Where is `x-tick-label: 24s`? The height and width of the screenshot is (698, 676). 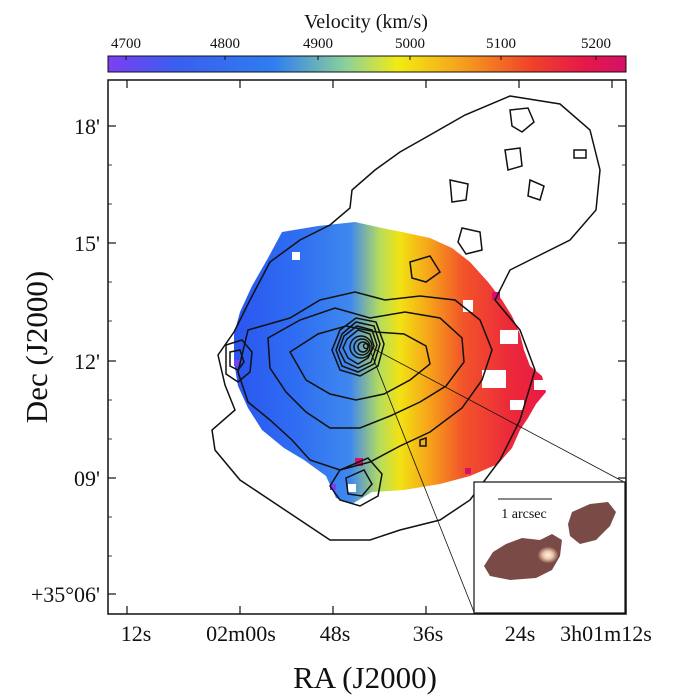
x-tick-label: 24s is located at coordinates (520, 633).